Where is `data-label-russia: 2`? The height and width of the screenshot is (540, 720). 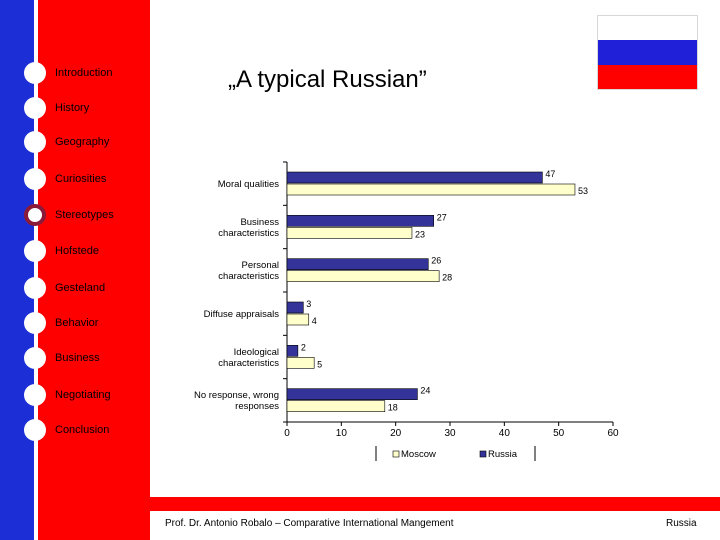
data-label-russia: 2 is located at coordinates (303, 347).